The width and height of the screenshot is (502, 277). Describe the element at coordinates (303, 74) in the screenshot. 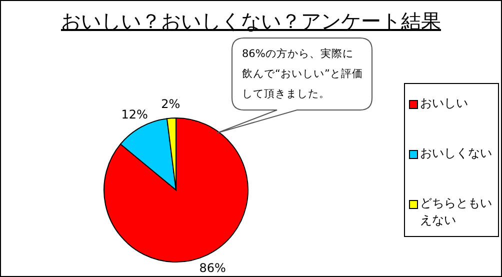

I see `text: 86%の方から、実際に飲んで“おいしい”と評価して頂きました。` at that location.